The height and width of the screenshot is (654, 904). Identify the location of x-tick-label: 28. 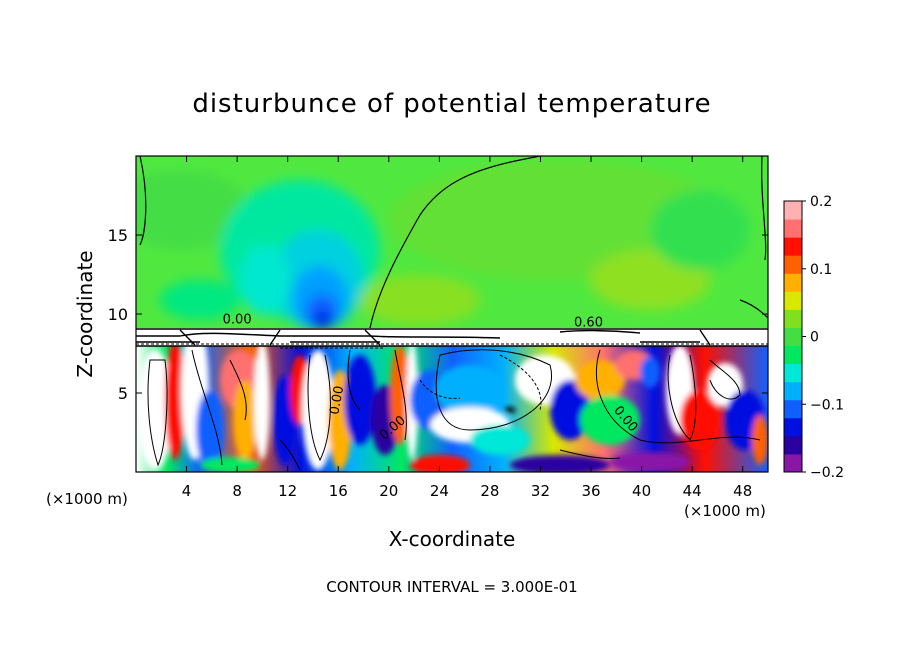
(489, 491).